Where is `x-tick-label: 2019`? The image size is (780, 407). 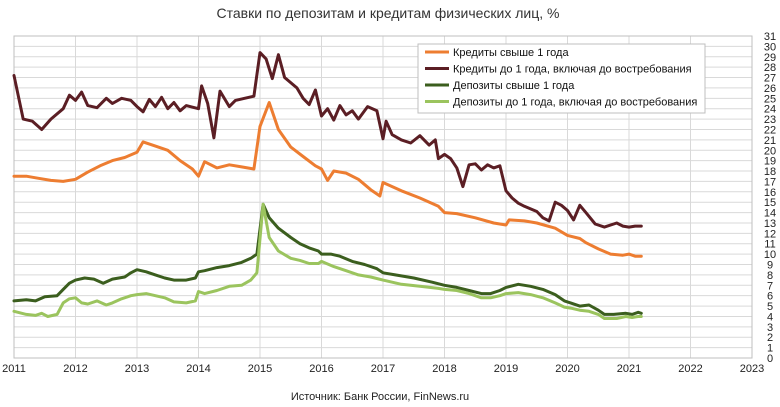 x-tick-label: 2019 is located at coordinates (506, 369).